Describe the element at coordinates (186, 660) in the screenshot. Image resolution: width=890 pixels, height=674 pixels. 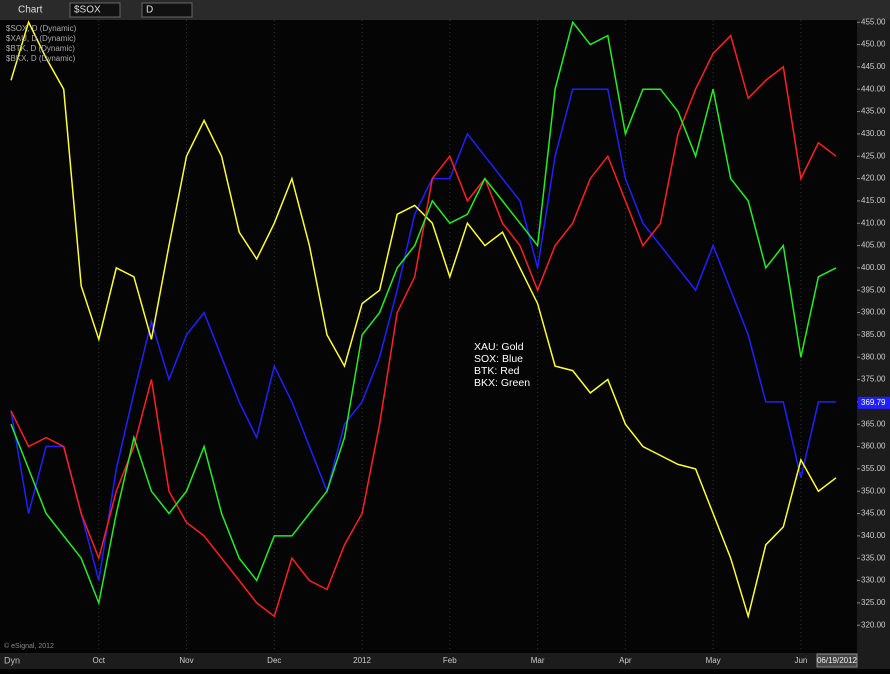
I see `x-tick-label: Nov` at that location.